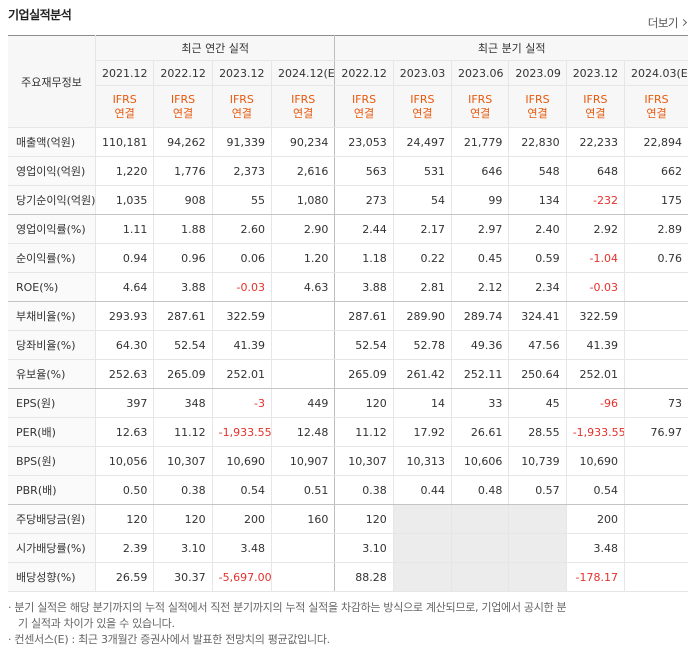  I want to click on data-cell: -5,697.00, so click(241, 577).